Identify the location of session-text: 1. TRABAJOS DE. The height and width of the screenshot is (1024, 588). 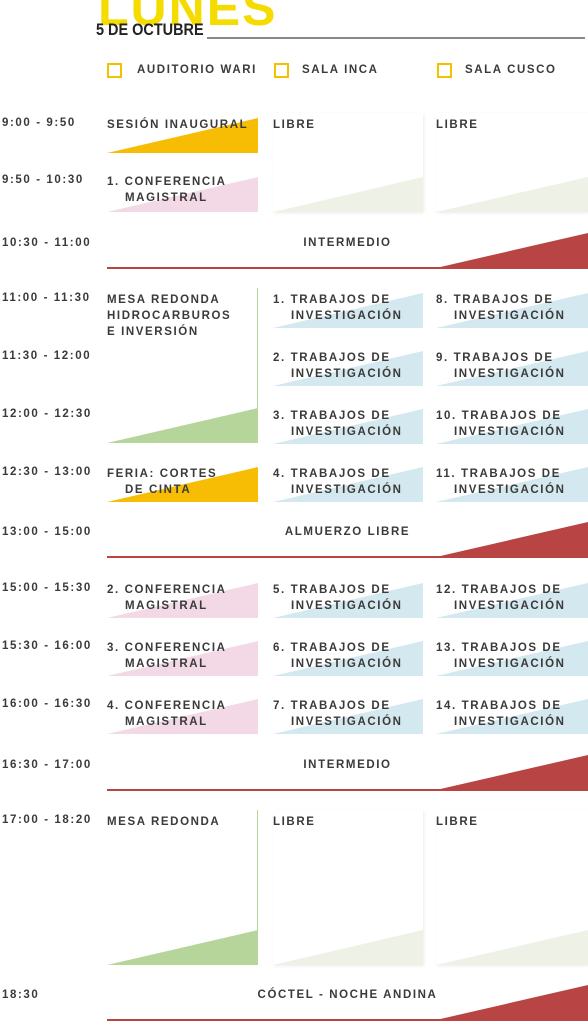
(332, 300).